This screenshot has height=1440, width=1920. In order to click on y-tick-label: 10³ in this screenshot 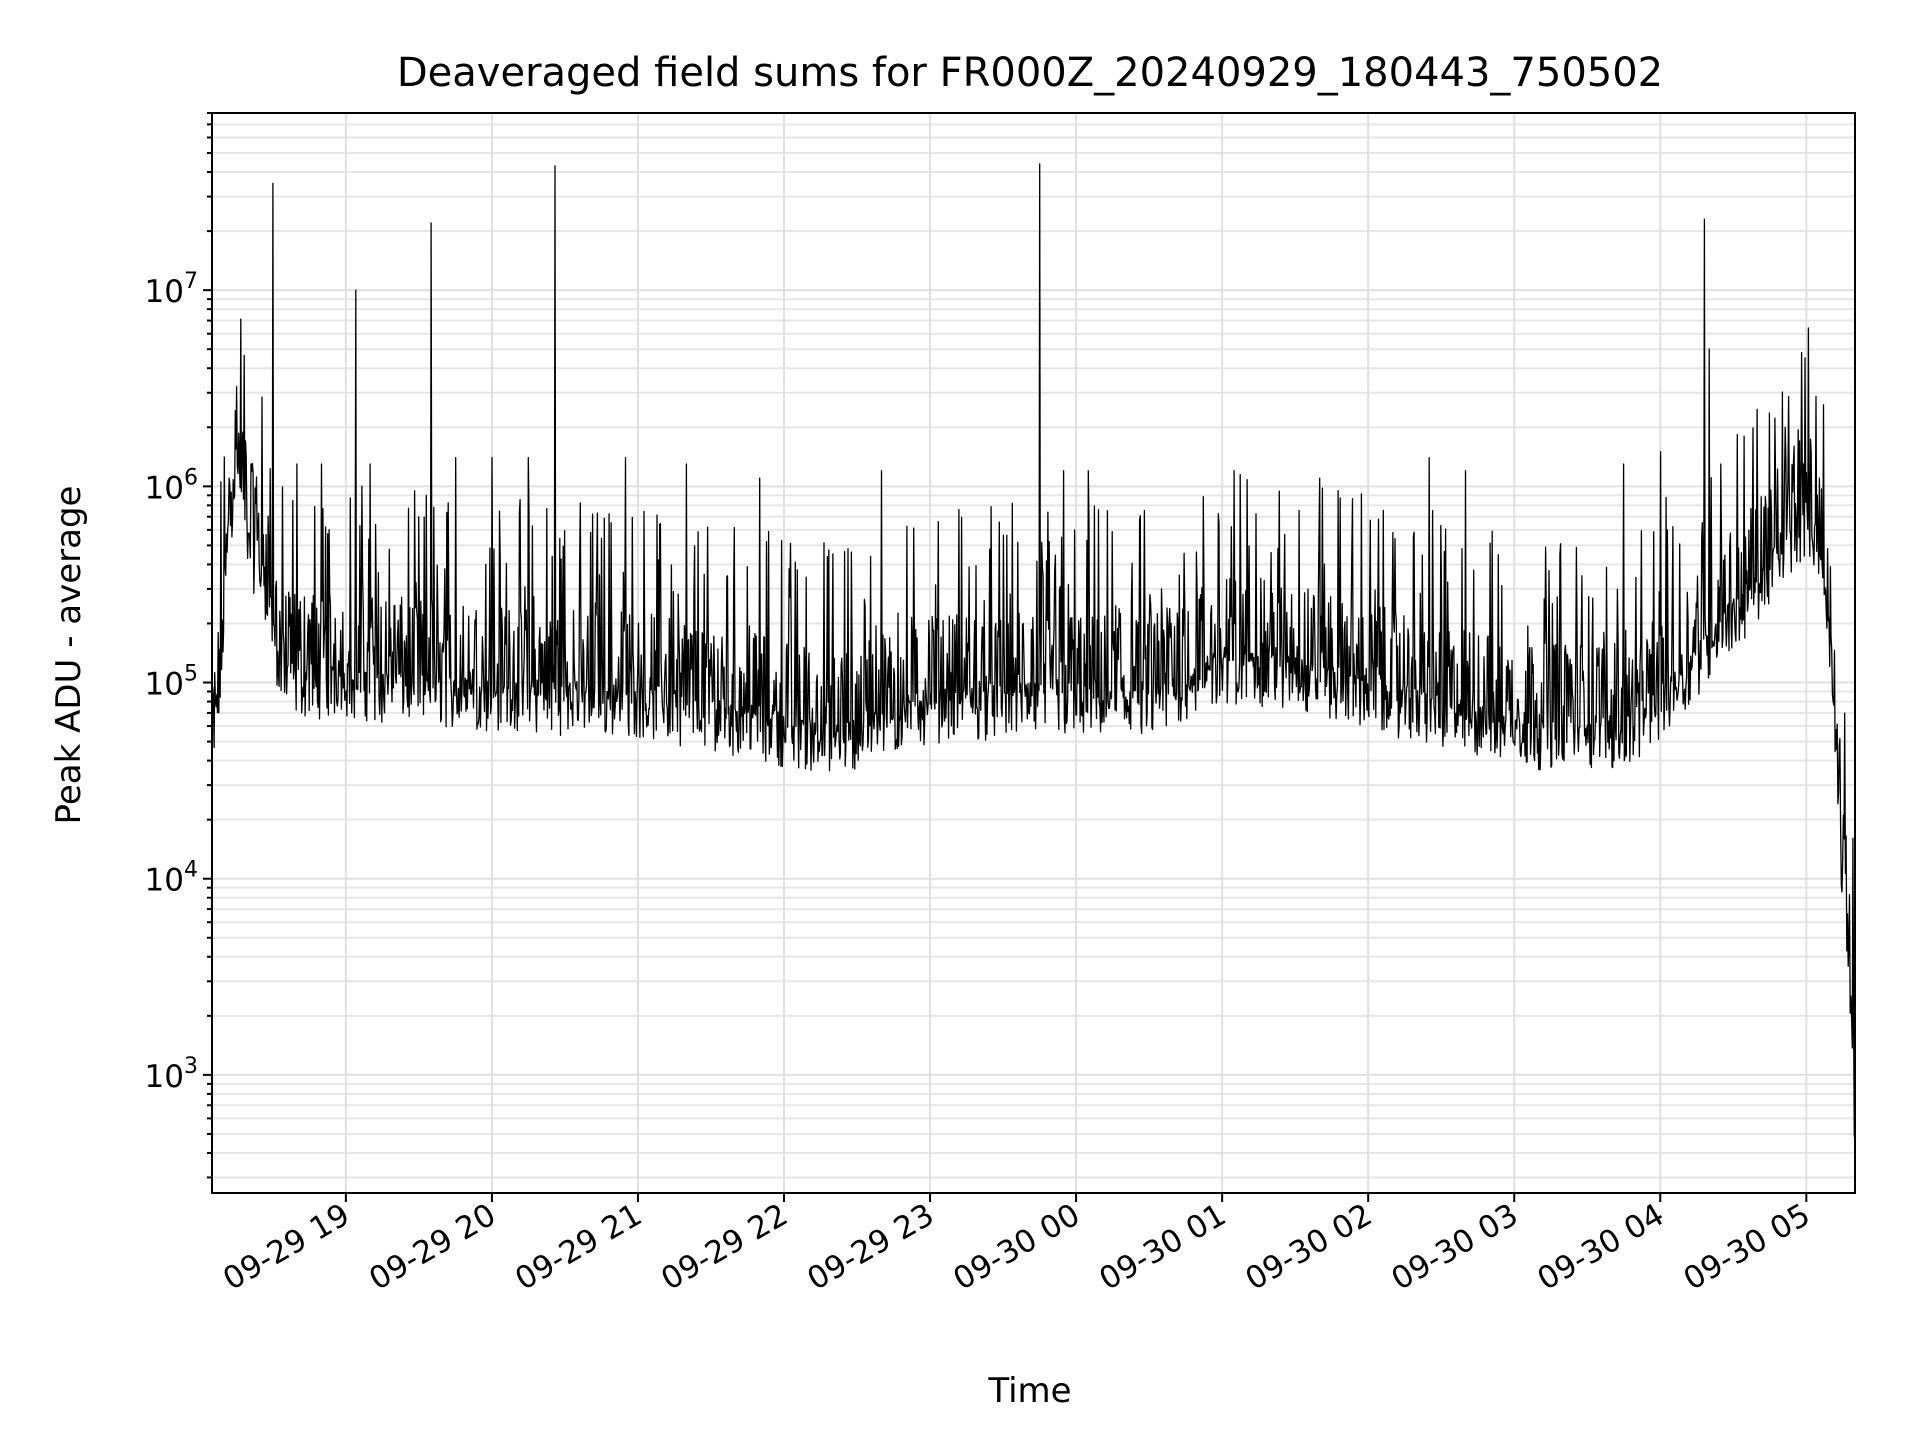, I will do `click(171, 1074)`.